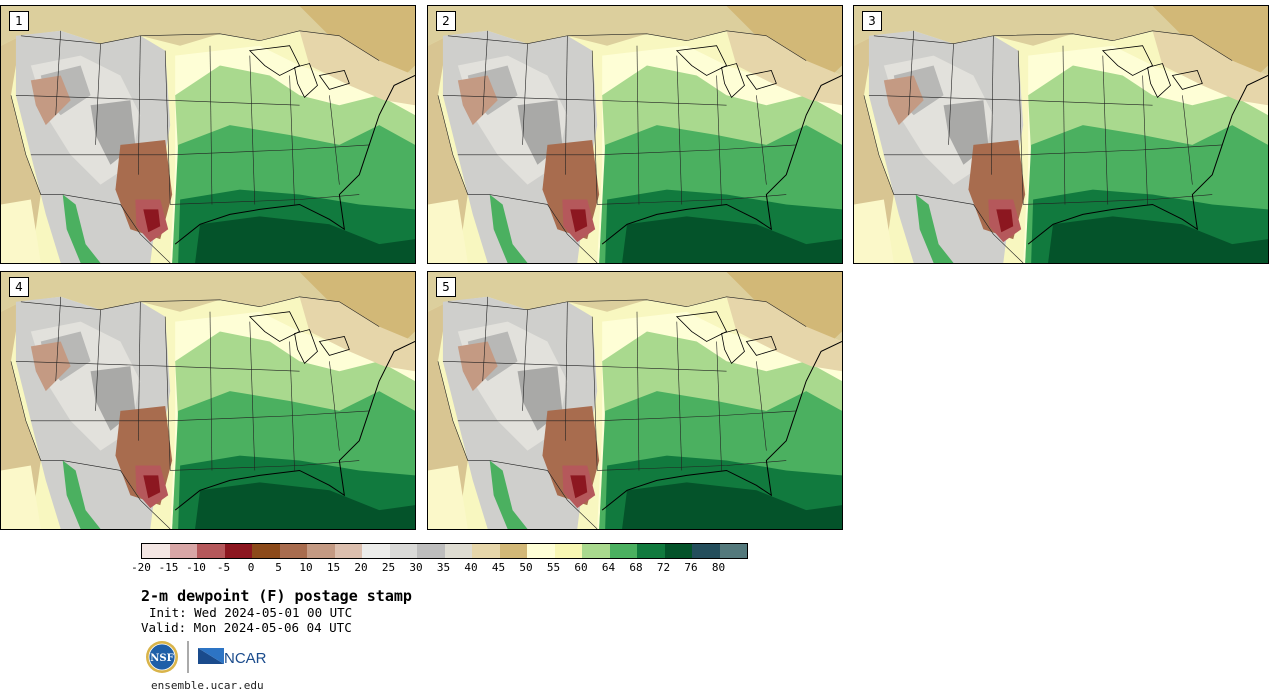  I want to click on colorbar-tick-label: 20, so click(361, 567).